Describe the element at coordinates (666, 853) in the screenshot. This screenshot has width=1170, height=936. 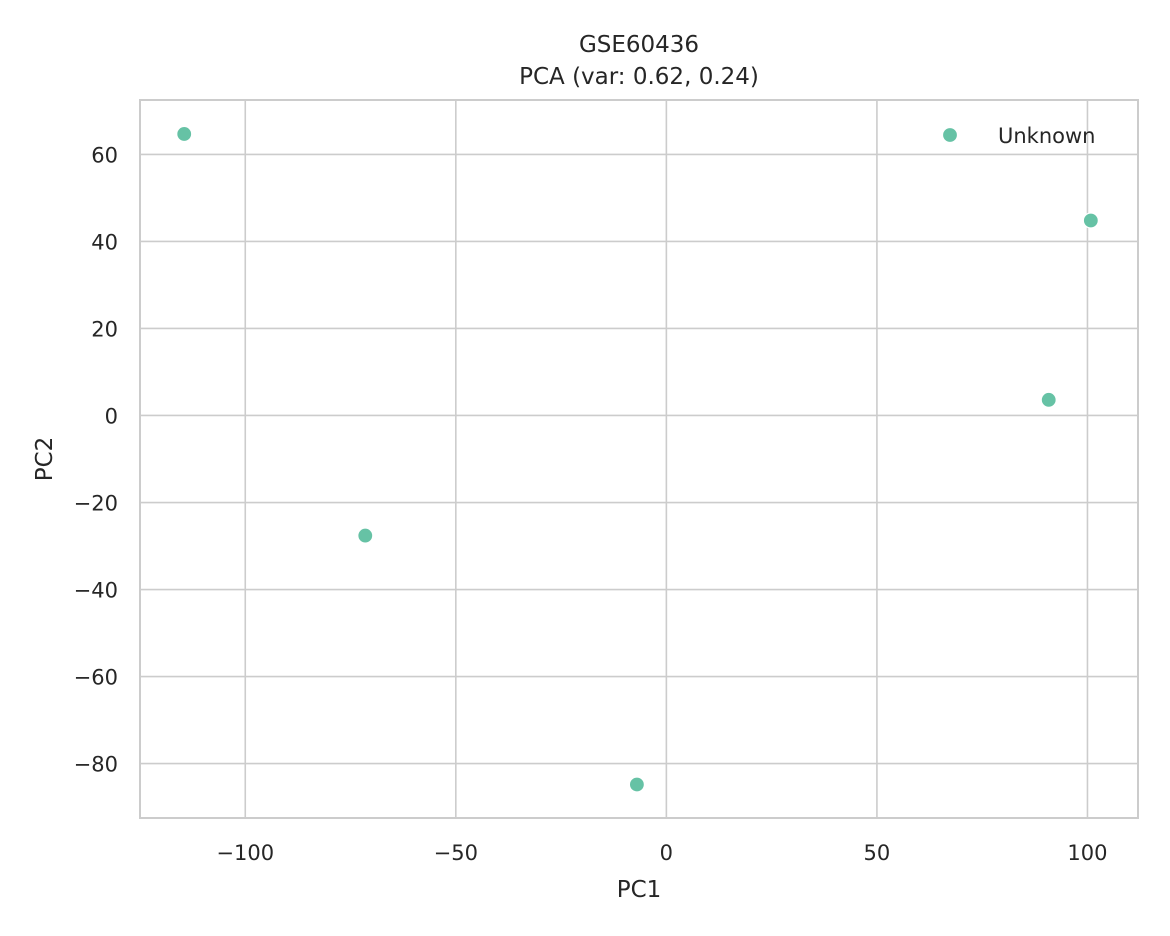
I see `x-tick-label: 0` at that location.